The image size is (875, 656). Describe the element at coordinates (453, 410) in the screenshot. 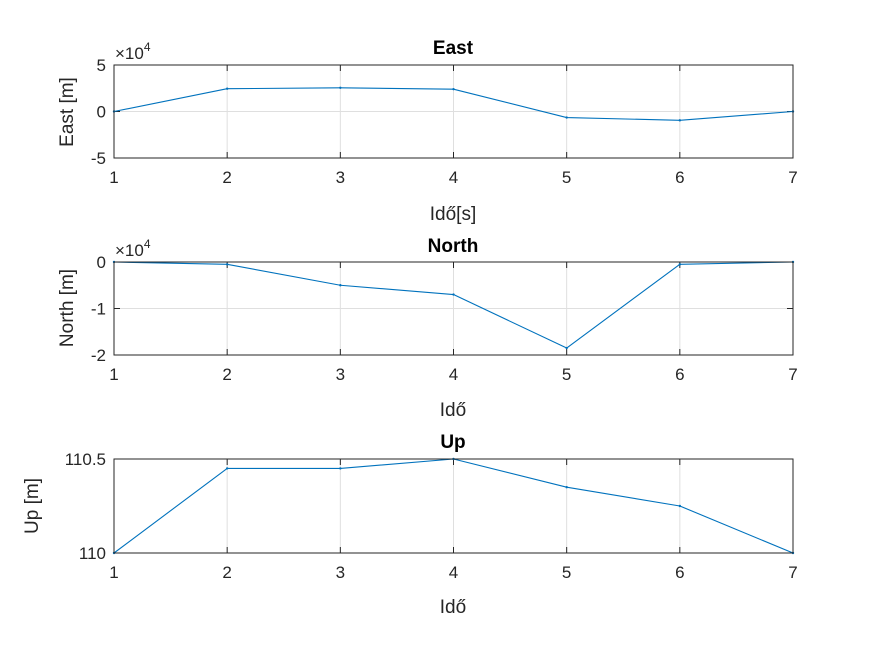

I see `north-x-axis-label: Idő` at that location.